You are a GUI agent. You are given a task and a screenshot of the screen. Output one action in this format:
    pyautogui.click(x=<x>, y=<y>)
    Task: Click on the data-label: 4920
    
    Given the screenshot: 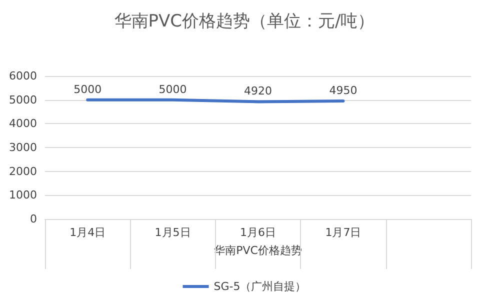 What is the action you would take?
    pyautogui.click(x=258, y=91)
    